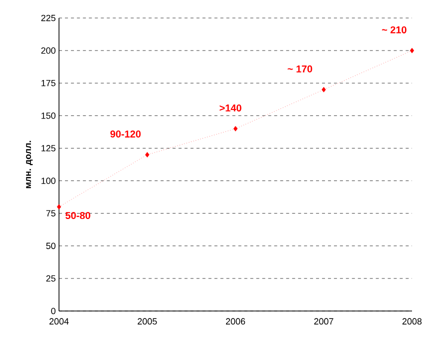 This screenshot has width=446, height=349. I want to click on annotation: >140, so click(231, 108).